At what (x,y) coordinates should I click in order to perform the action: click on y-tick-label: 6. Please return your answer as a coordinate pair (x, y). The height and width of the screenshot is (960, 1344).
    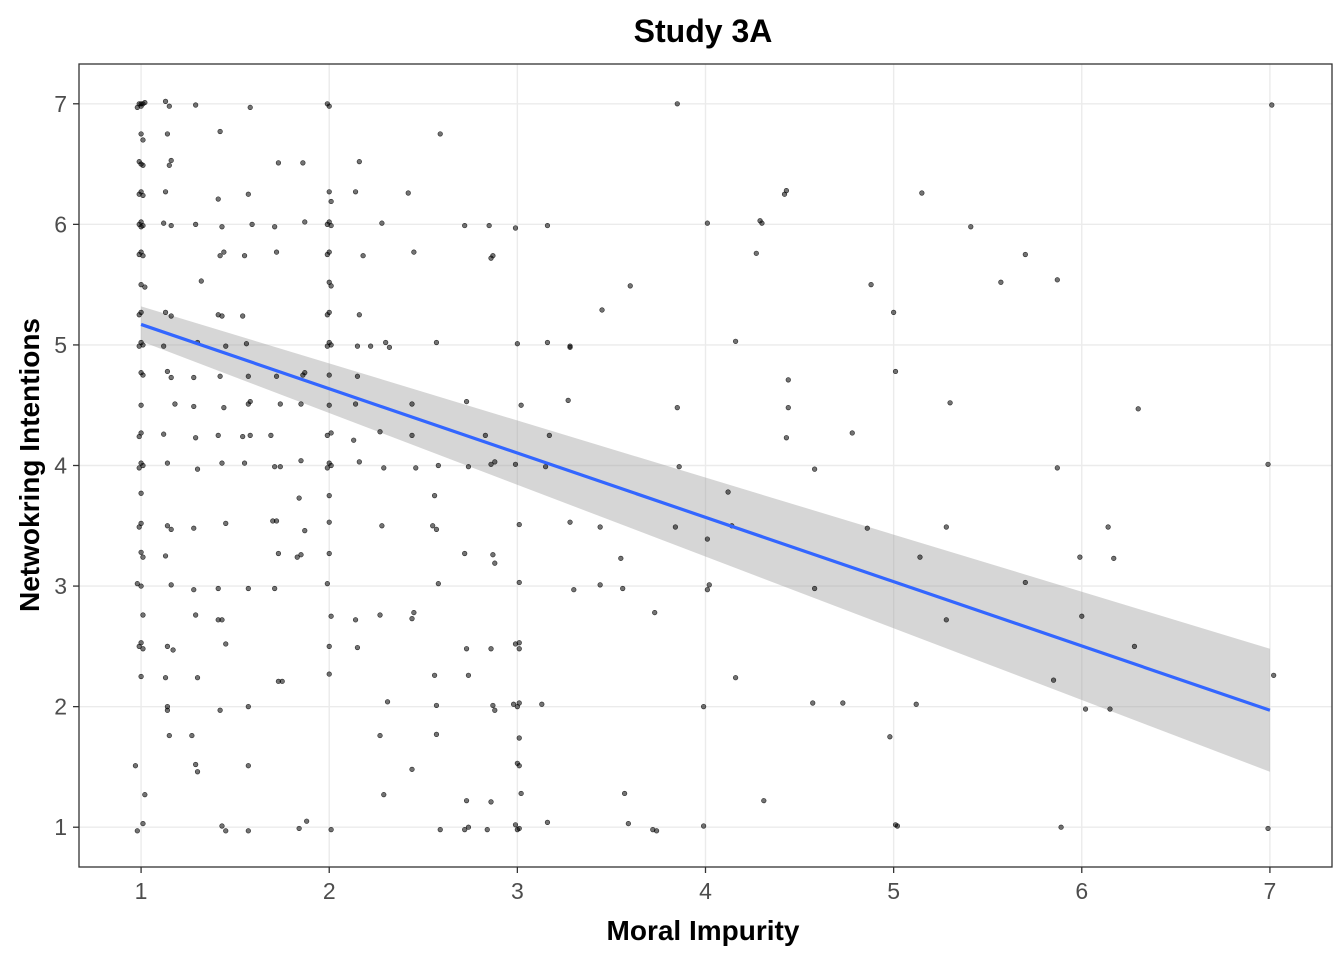
    Looking at the image, I should click on (60, 224).